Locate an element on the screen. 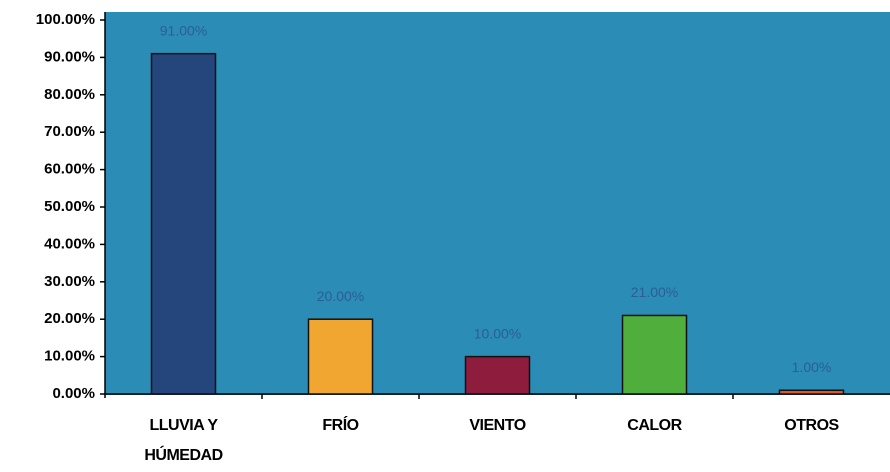 This screenshot has height=472, width=890. y-tick-label: 10.00% is located at coordinates (69, 356).